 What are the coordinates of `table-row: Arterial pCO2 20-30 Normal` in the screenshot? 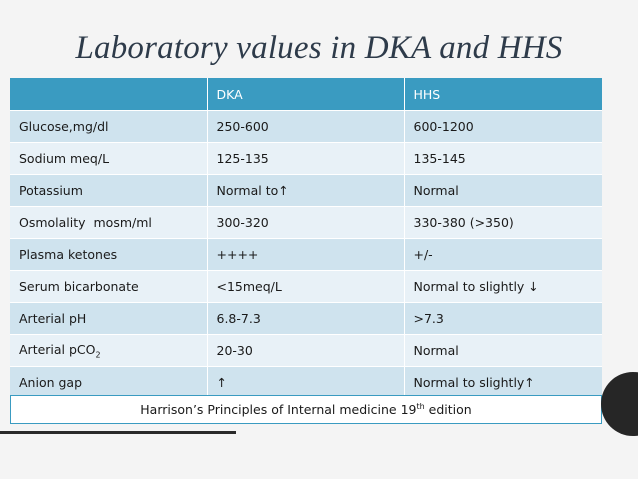 It's located at (306, 350).